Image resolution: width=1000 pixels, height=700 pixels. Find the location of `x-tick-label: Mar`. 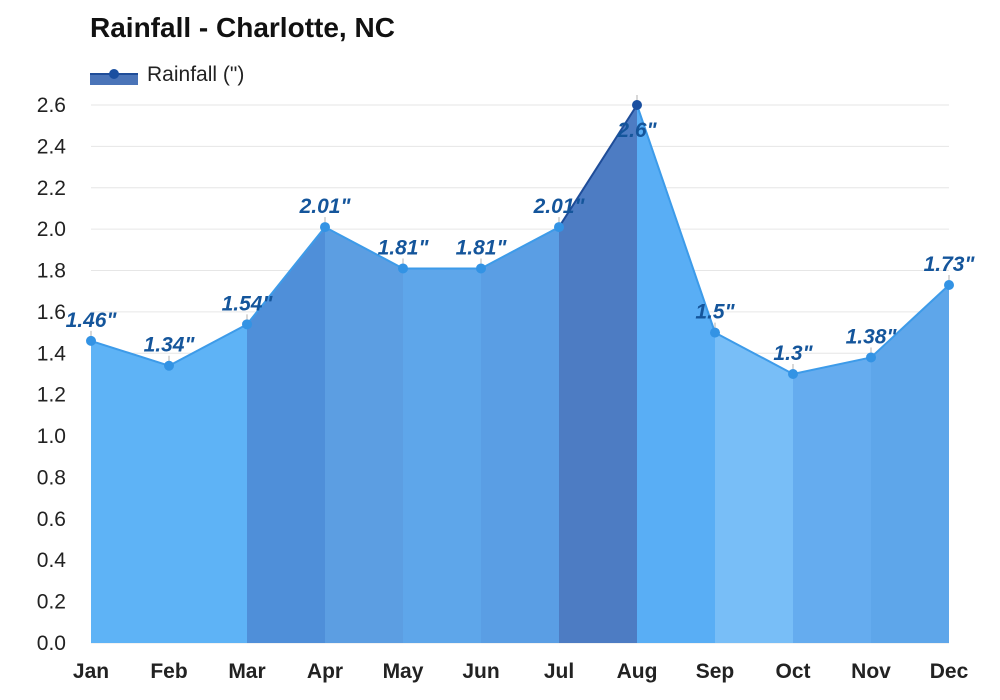

x-tick-label: Mar is located at coordinates (246, 671).